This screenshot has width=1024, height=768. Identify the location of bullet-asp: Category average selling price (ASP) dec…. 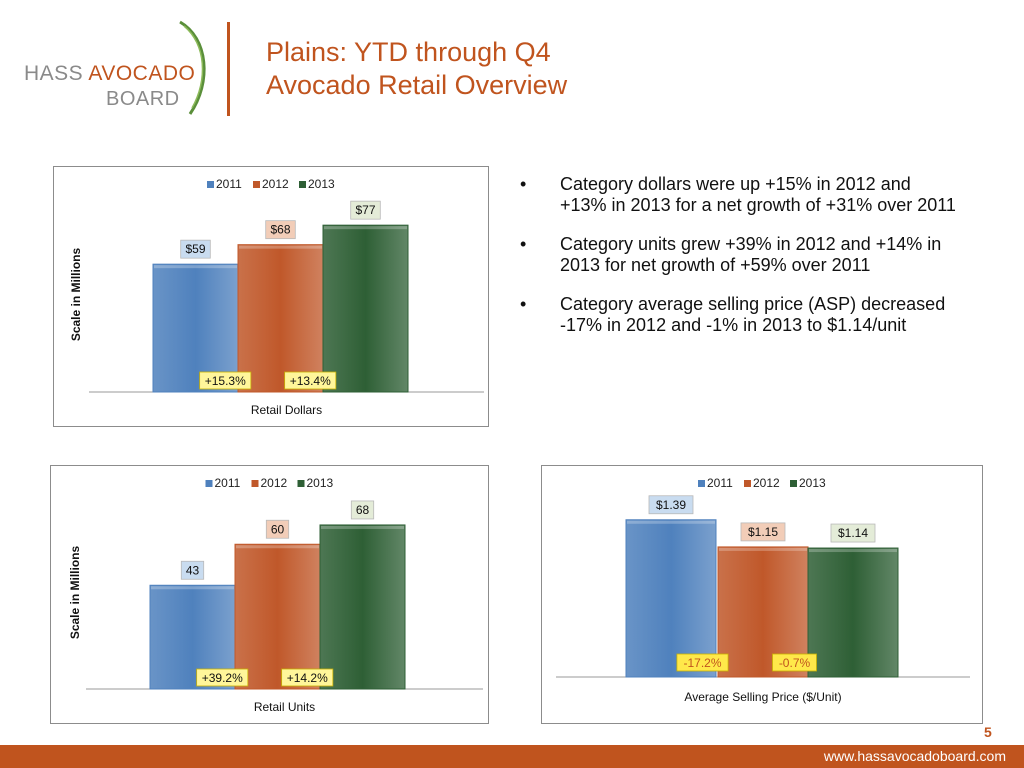
(740, 315).